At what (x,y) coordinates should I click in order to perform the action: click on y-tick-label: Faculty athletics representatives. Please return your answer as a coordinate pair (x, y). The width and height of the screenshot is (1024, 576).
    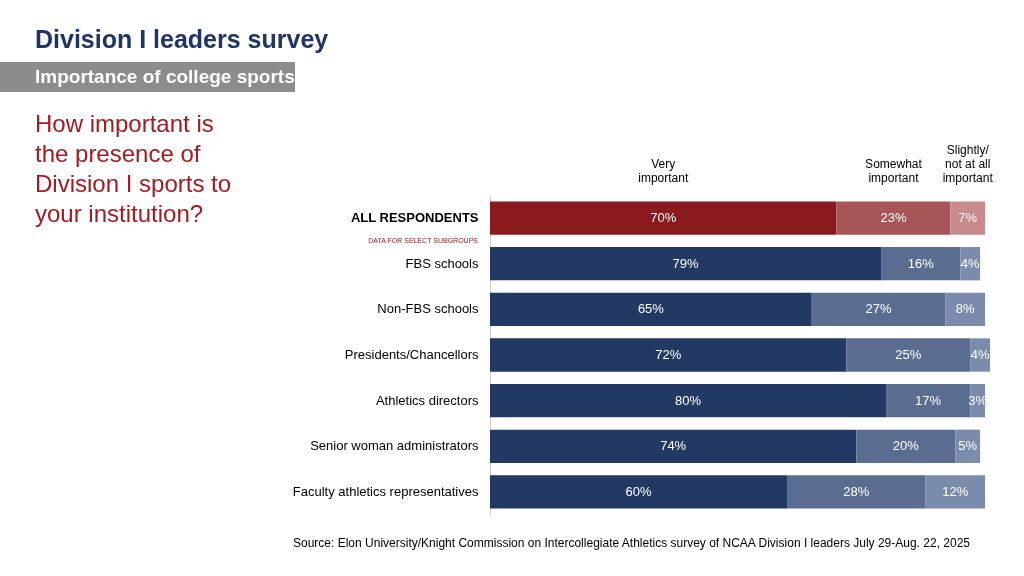
    Looking at the image, I should click on (385, 491).